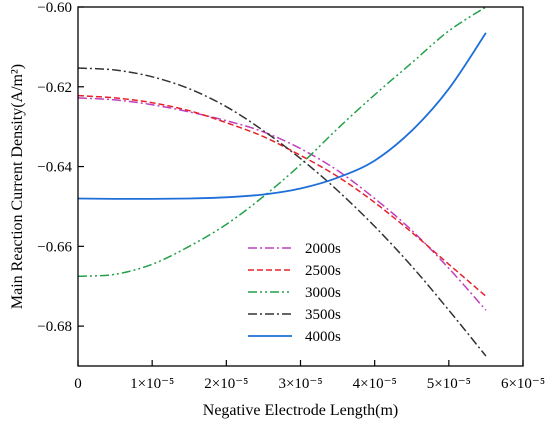 The width and height of the screenshot is (550, 424). I want to click on legend-label: 2000s, so click(323, 249).